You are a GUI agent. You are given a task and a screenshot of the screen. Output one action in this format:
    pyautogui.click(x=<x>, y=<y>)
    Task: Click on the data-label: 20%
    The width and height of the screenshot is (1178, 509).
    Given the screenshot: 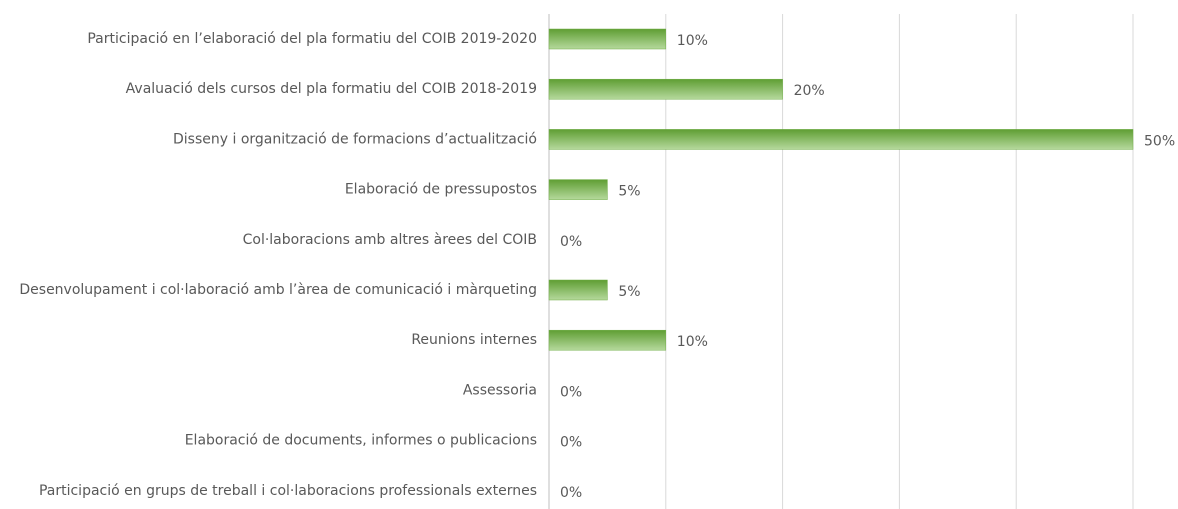 What is the action you would take?
    pyautogui.click(x=809, y=91)
    